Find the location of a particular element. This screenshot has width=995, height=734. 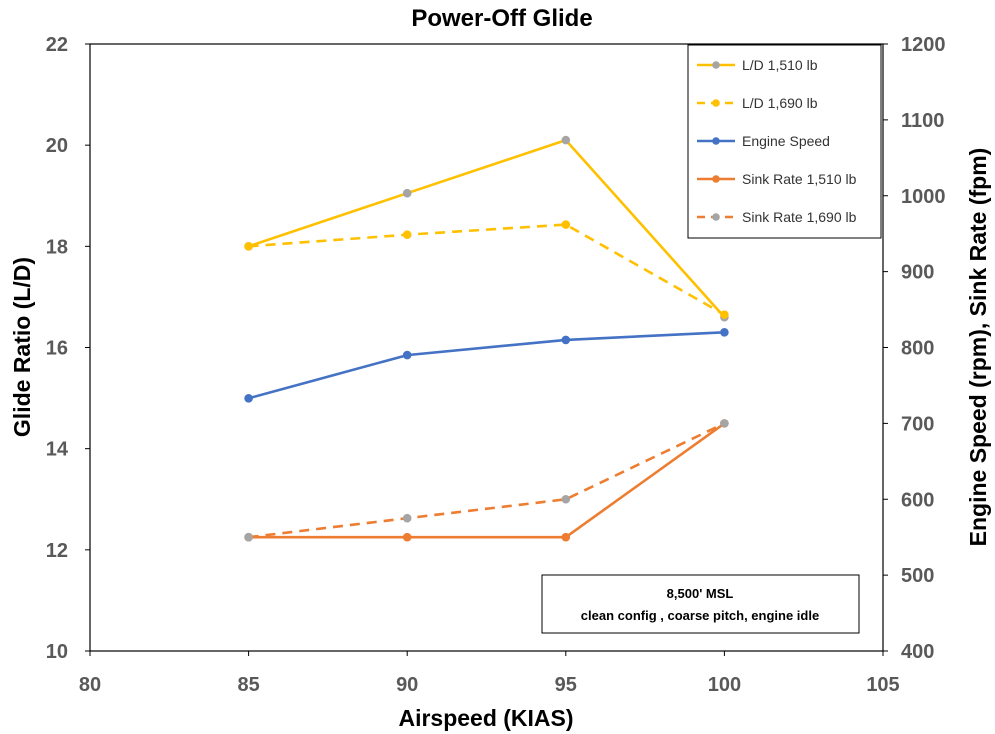

y2-tick-label: 500 is located at coordinates (917, 576).